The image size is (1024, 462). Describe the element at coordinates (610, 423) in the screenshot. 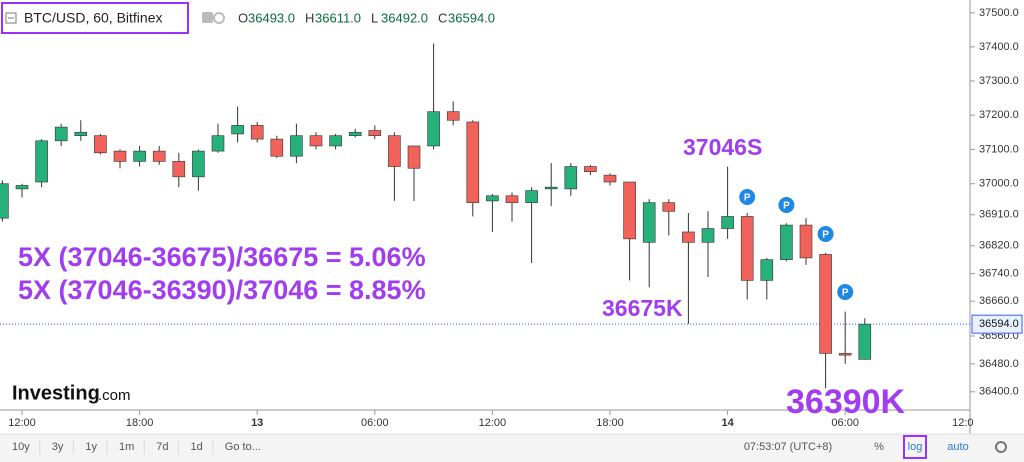

I see `x-tick-label: 18:00` at that location.